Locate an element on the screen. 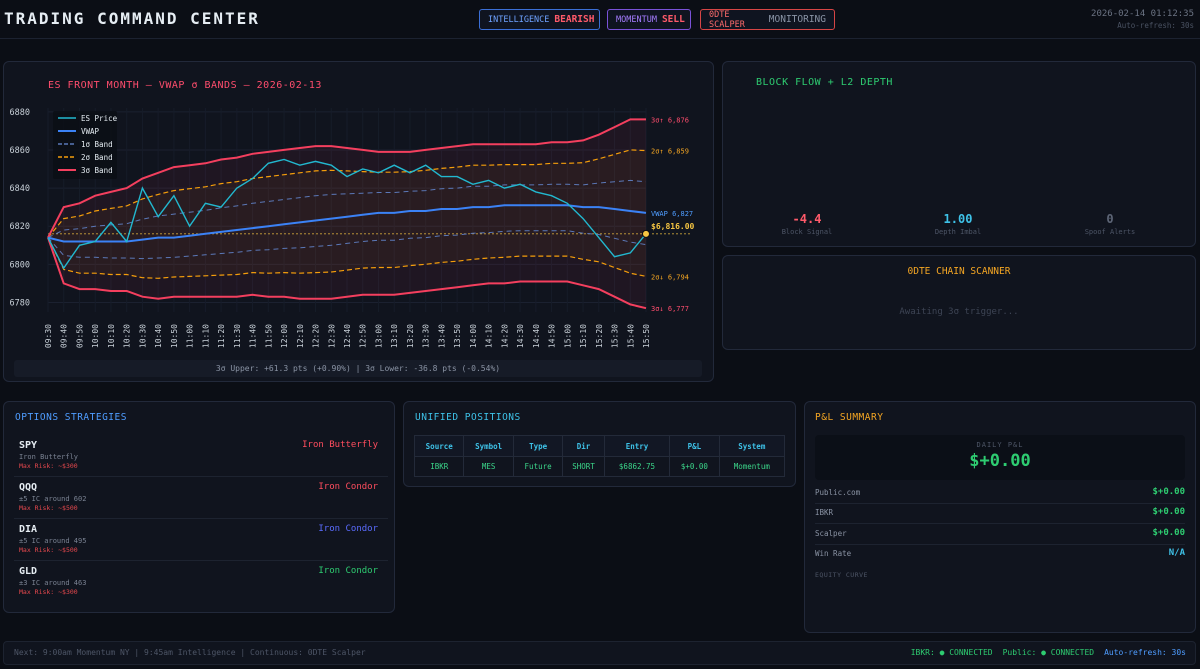  x-tick-label: 10:20 is located at coordinates (127, 336).